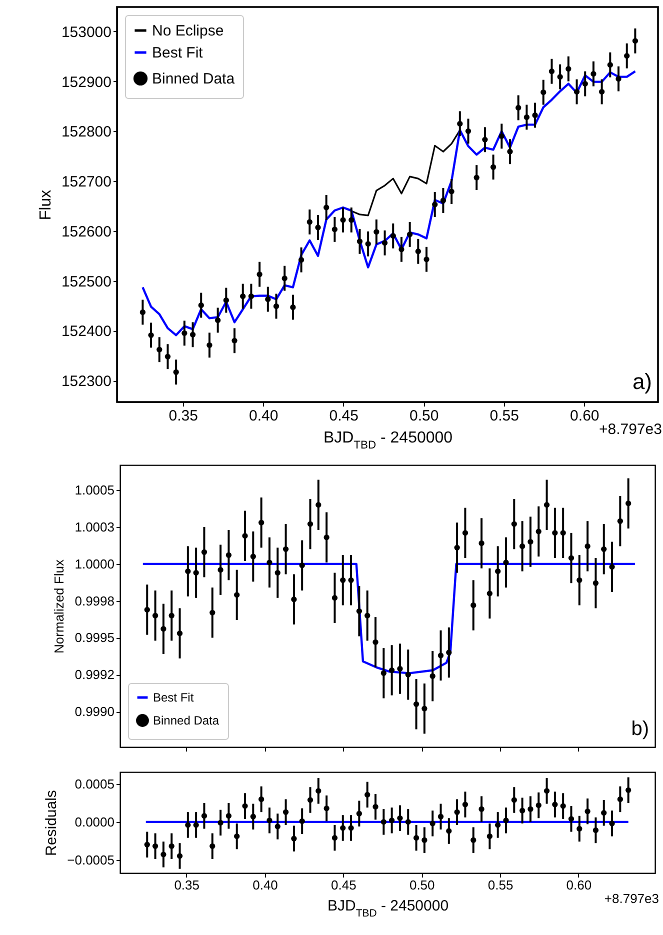 The width and height of the screenshot is (663, 935). Describe the element at coordinates (388, 441) in the screenshot. I see `x-axis-title: BJD$_{TBD}$ - 2450000` at that location.